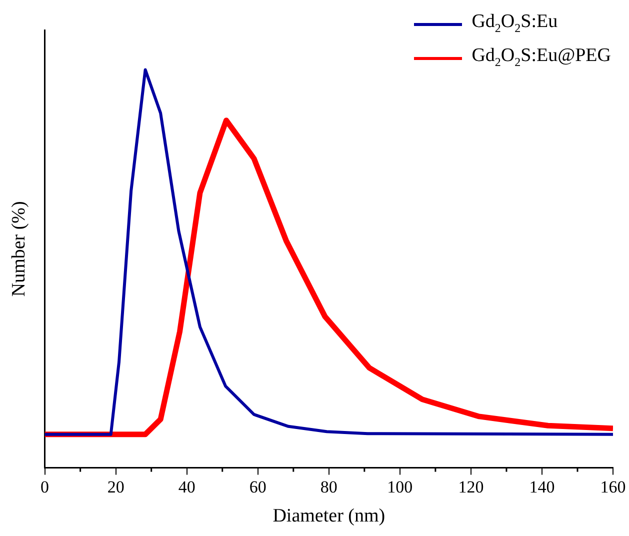 The image size is (629, 536). What do you see at coordinates (542, 486) in the screenshot?
I see `x-tick-label: 140` at bounding box center [542, 486].